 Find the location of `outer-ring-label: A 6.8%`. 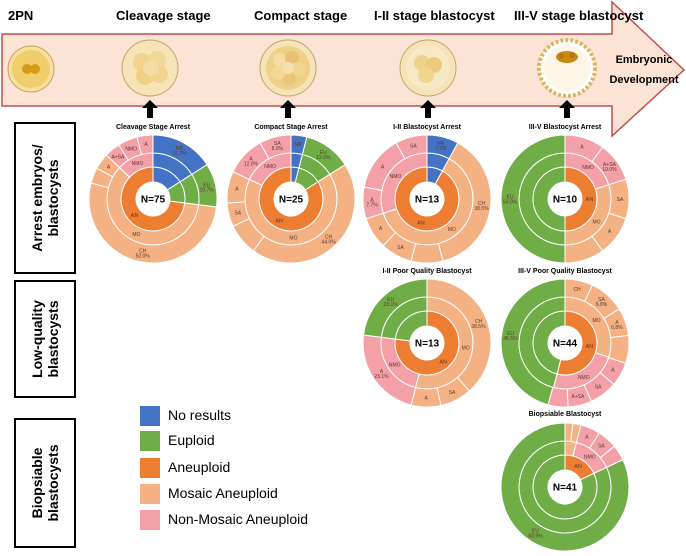

outer-ring-label: A 6.8% is located at coordinates (617, 325).